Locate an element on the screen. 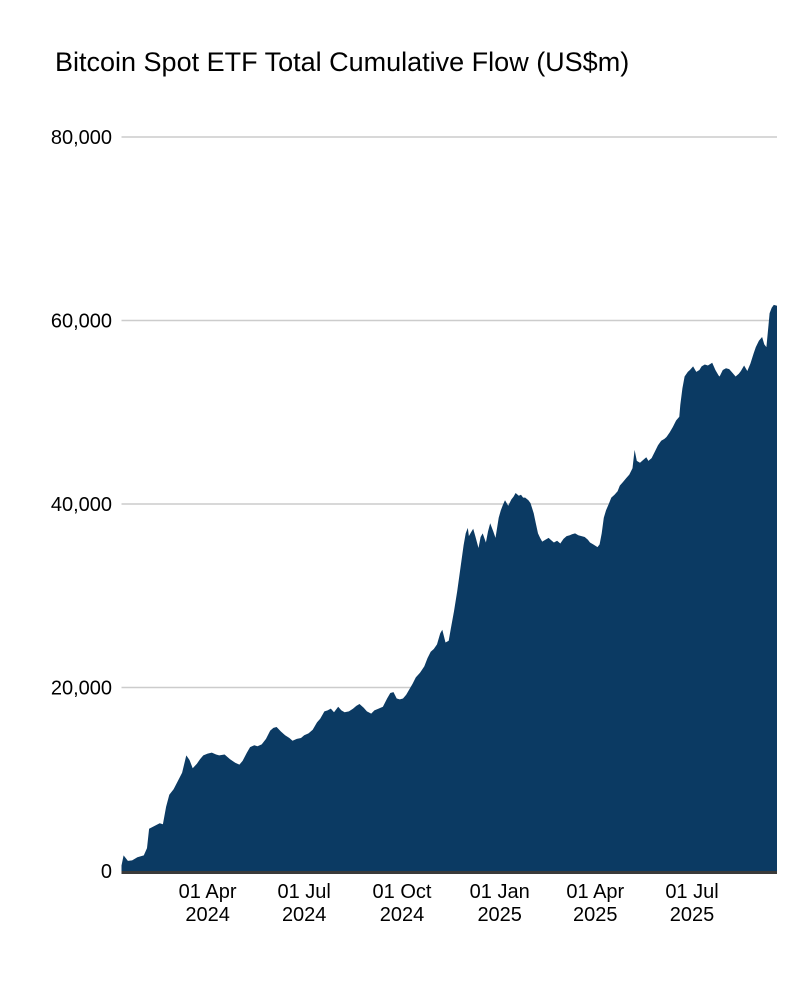  x-tick-label: 01 Jan is located at coordinates (500, 892).